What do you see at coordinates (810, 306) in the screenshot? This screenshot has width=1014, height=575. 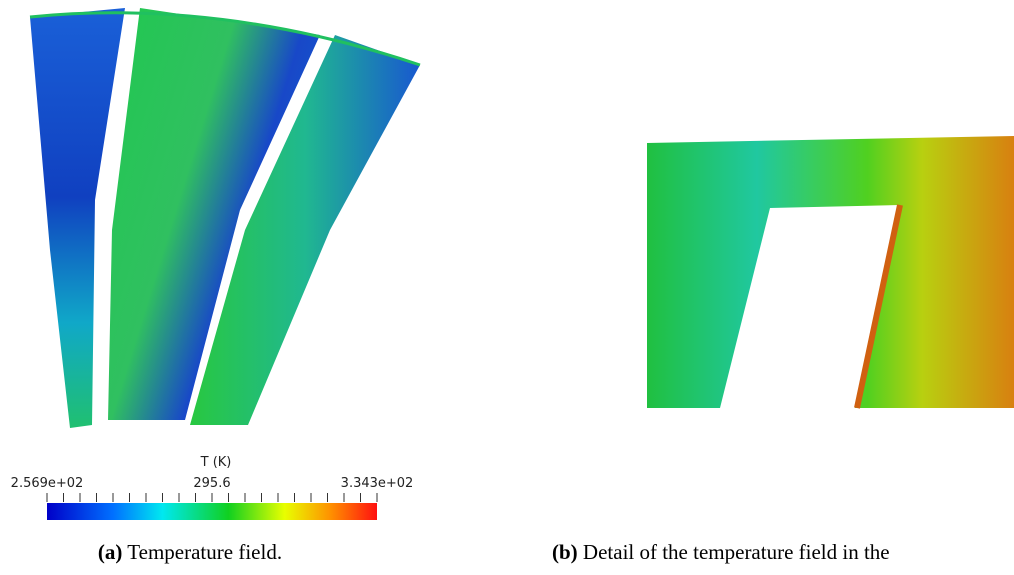 I see `cutout` at bounding box center [810, 306].